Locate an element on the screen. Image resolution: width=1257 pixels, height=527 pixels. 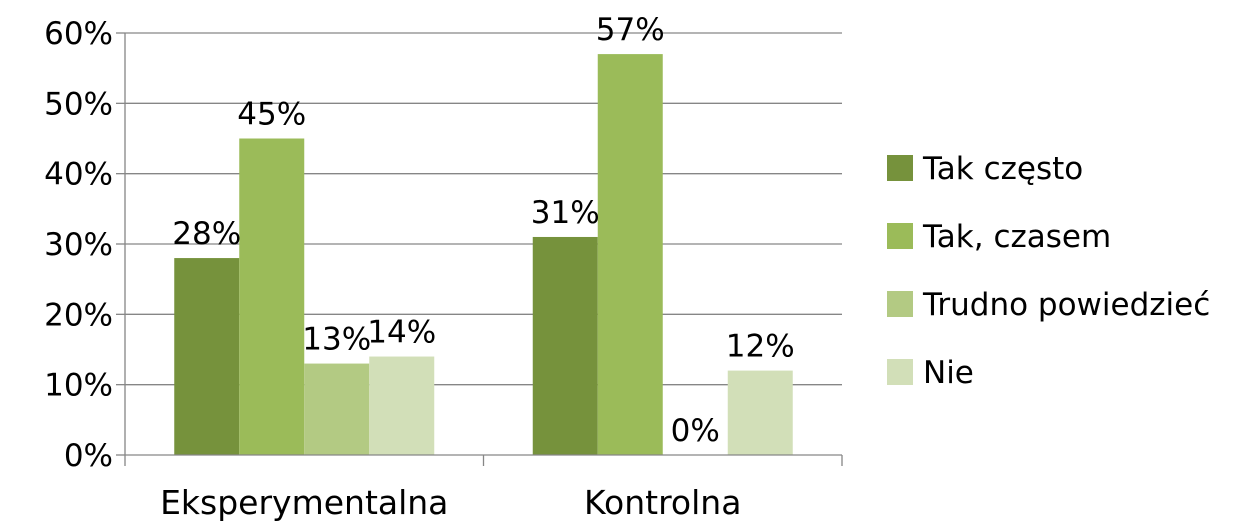
y-tick-label: 0% is located at coordinates (88, 456).